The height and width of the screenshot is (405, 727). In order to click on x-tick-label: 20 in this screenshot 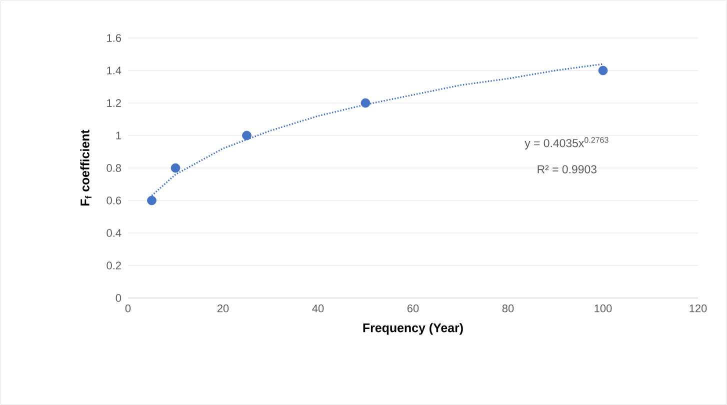, I will do `click(223, 308)`.